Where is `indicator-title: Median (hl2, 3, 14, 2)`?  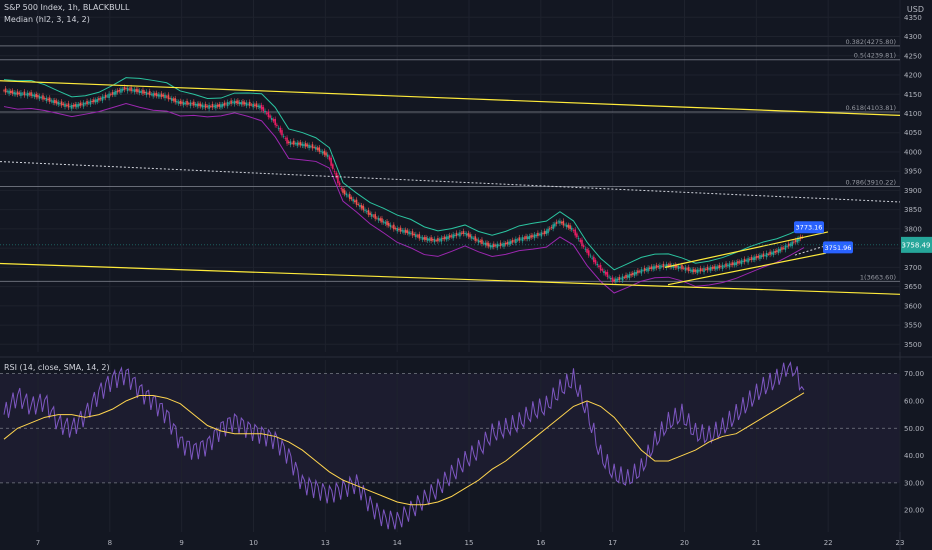 indicator-title: Median (hl2, 3, 14, 2) is located at coordinates (47, 19).